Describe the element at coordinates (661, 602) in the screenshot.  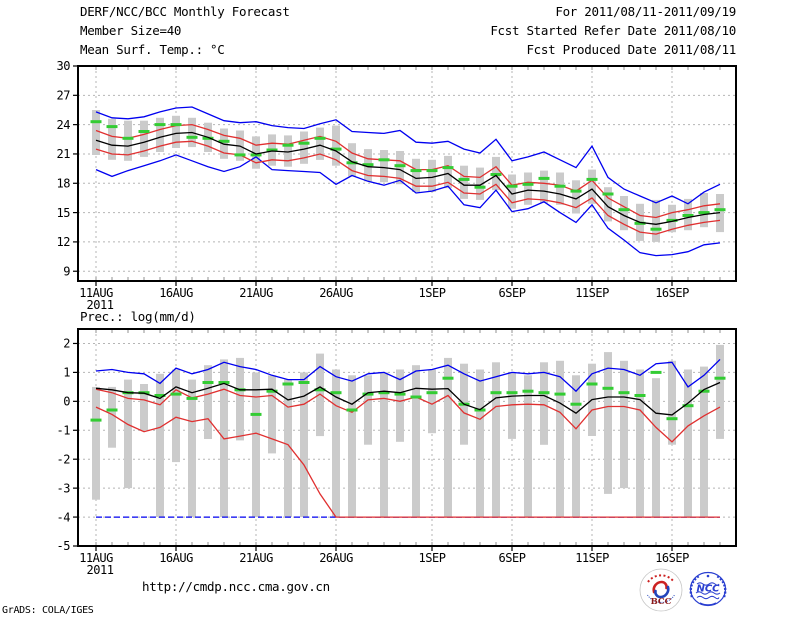
I see `bcc-logo-text: BCC` at that location.